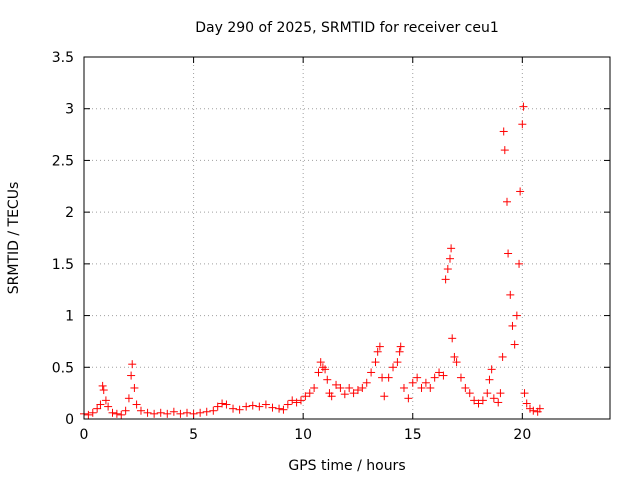  What do you see at coordinates (69, 317) in the screenshot?
I see `y-tick-label: 1` at bounding box center [69, 317].